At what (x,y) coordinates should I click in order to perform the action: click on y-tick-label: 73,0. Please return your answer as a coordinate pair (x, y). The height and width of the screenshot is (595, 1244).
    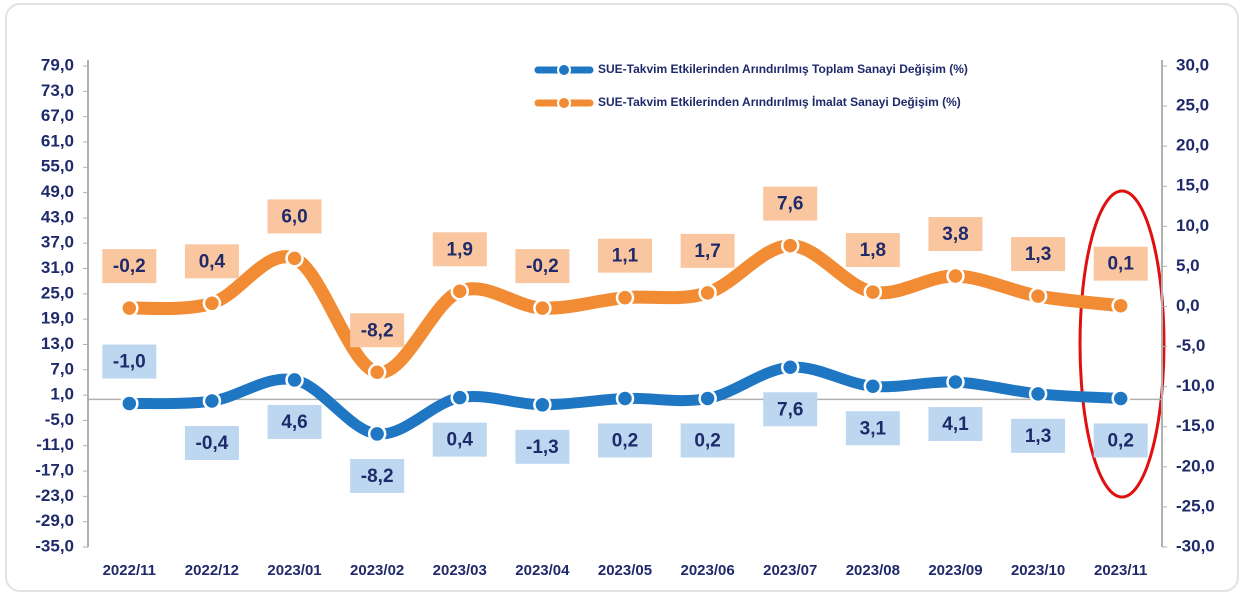
    Looking at the image, I should click on (57, 90).